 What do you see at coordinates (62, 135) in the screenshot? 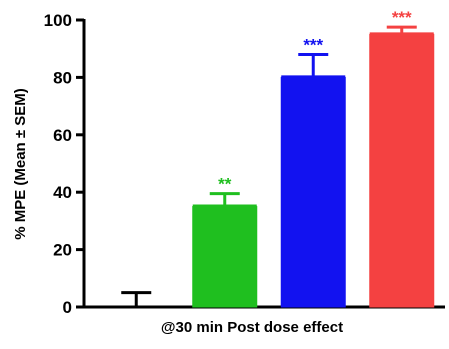
I see `y-tick-label: 60` at bounding box center [62, 135].